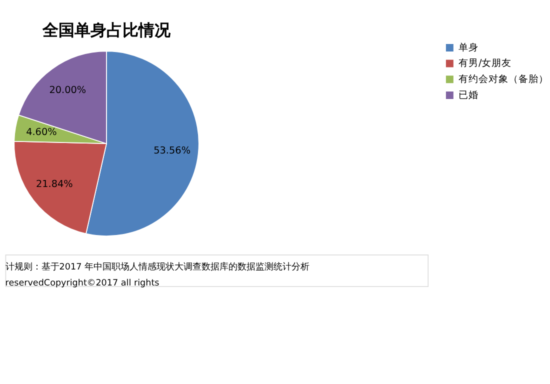 This screenshot has width=550, height=384. I want to click on data-label: 53.56%, so click(172, 151).